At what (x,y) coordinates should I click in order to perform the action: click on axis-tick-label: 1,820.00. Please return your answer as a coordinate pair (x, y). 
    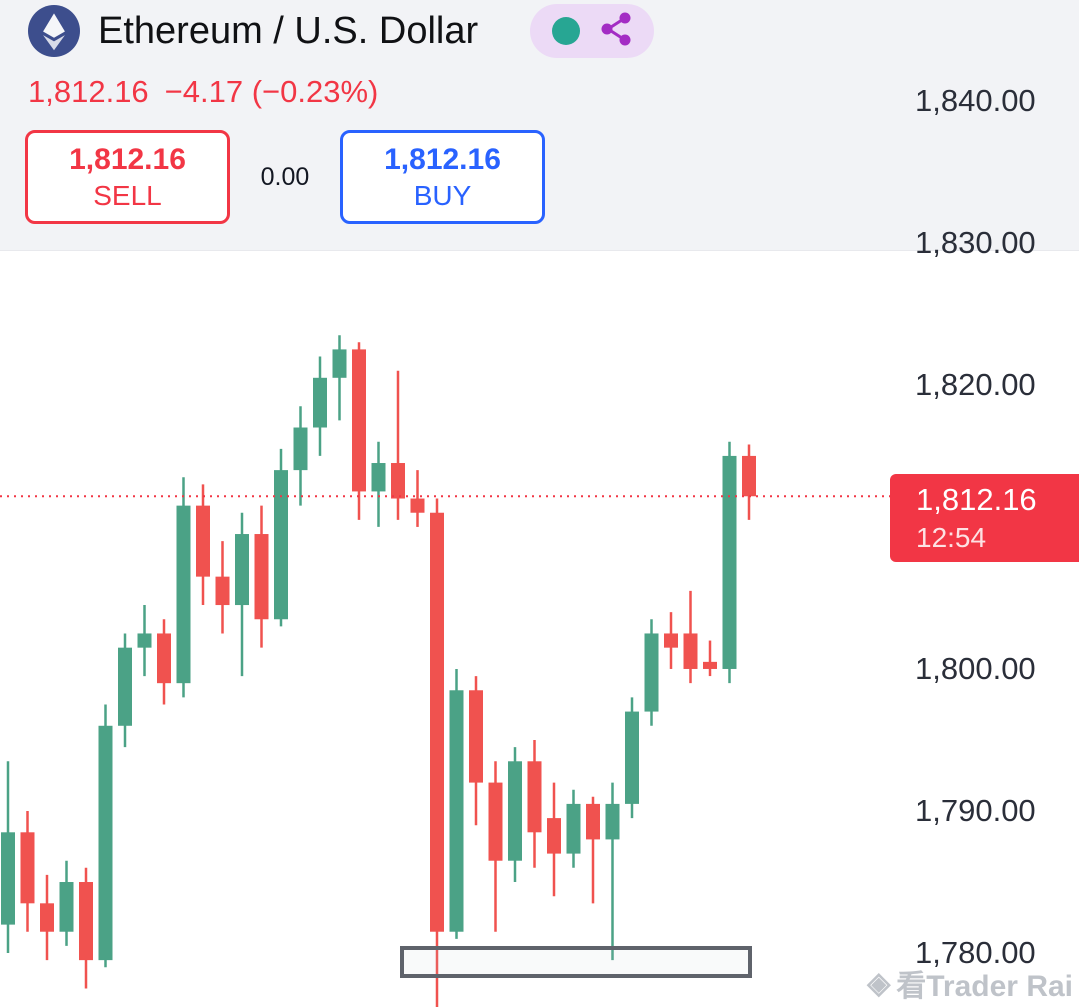
    Looking at the image, I should click on (975, 384).